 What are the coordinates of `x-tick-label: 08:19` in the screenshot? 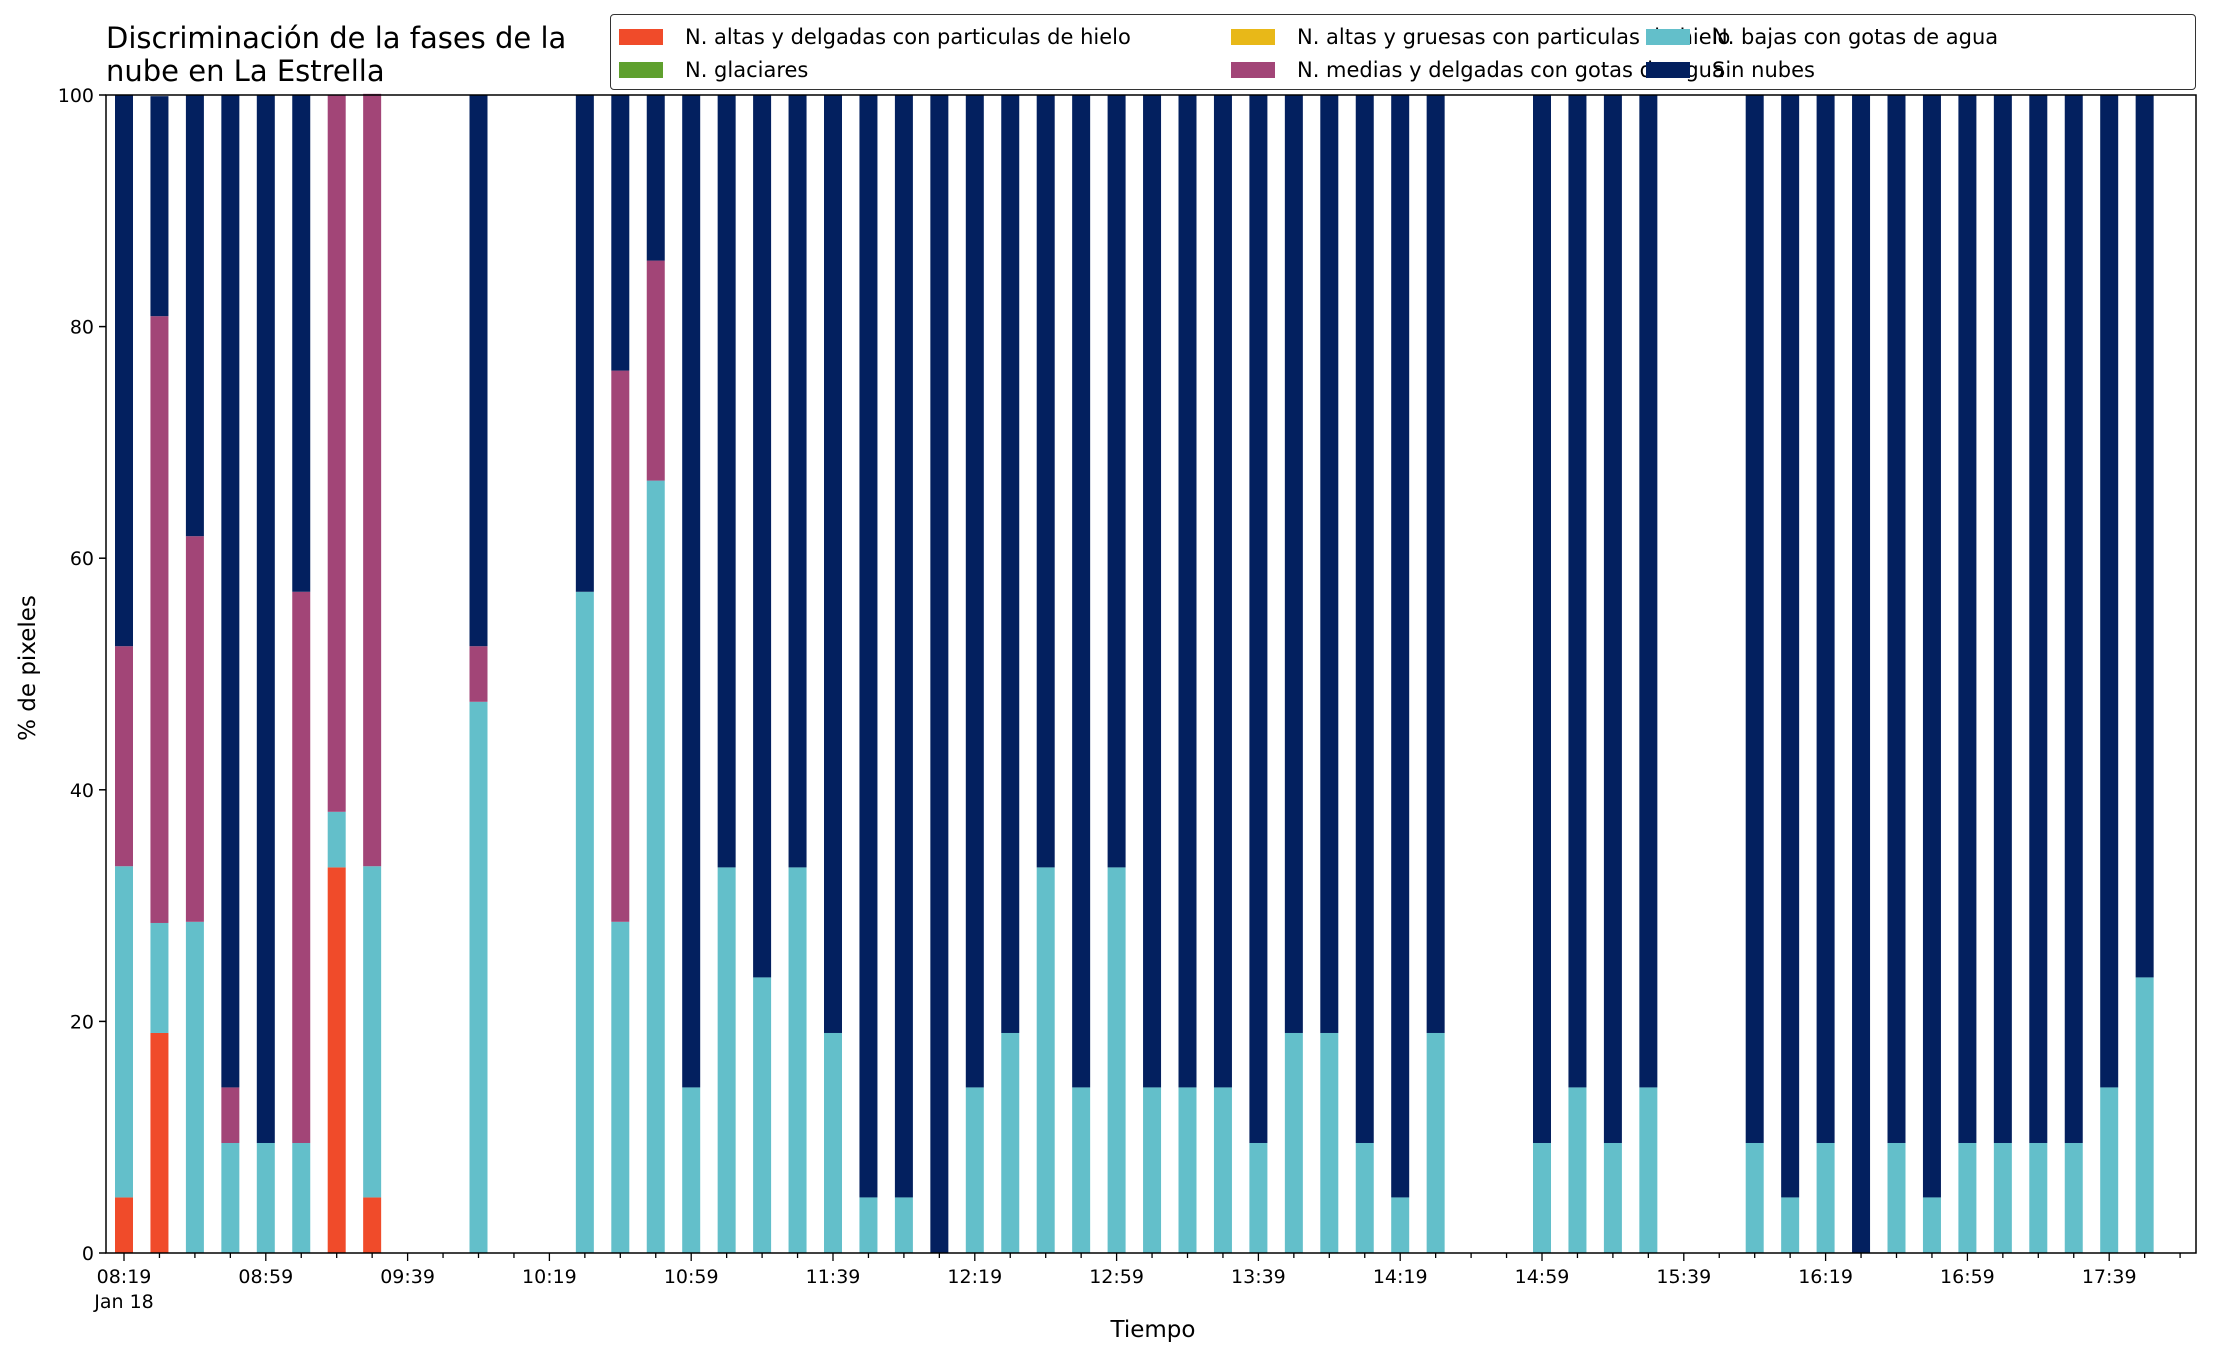 It's located at (124, 1277).